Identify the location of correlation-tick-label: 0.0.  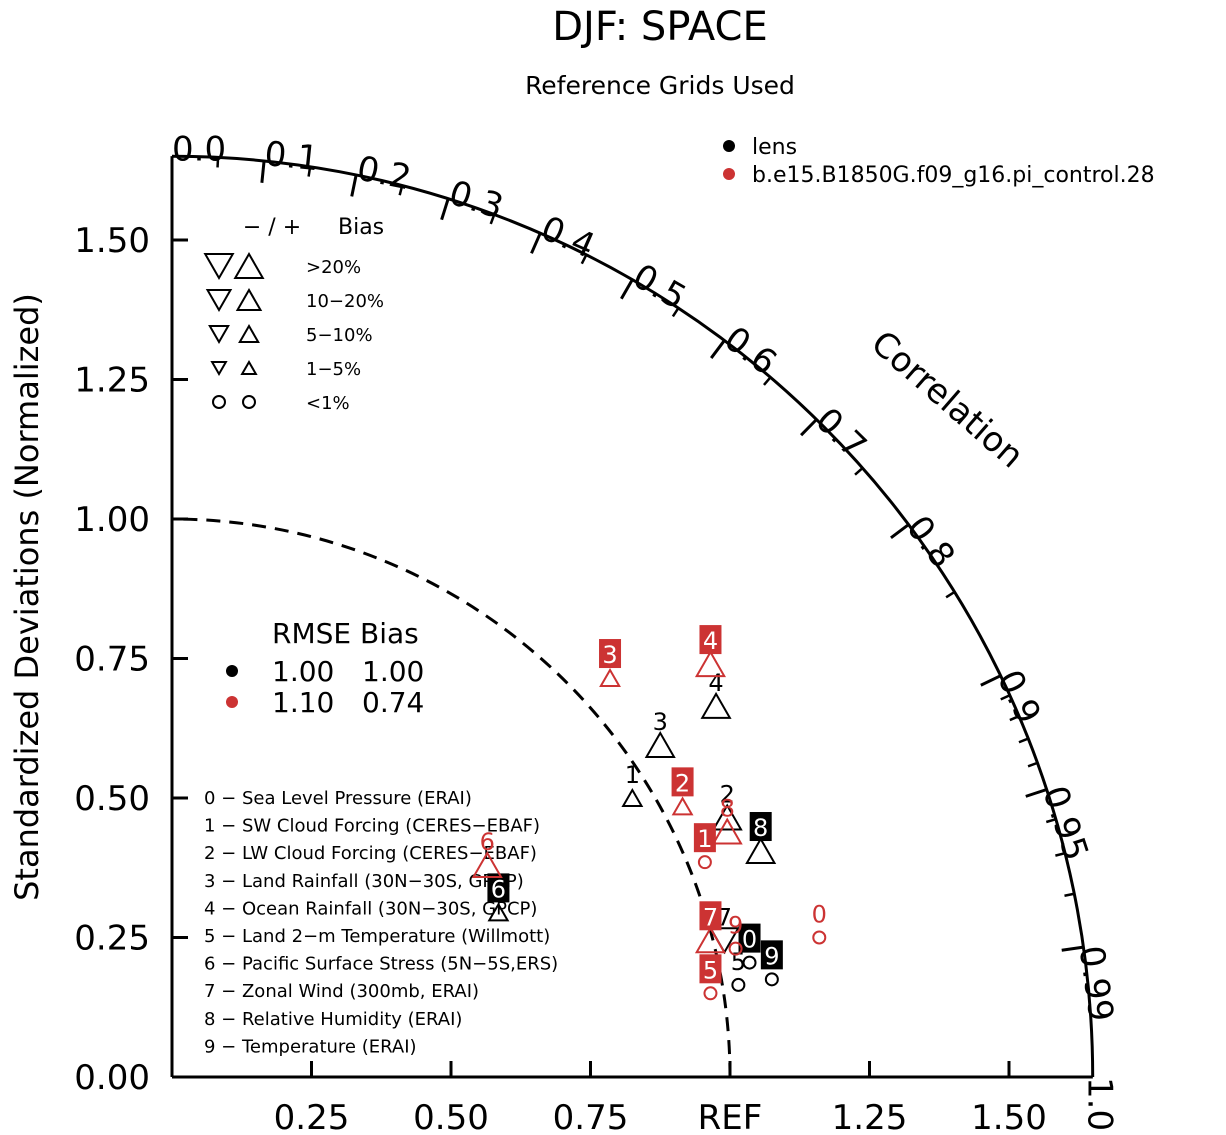
(199, 149).